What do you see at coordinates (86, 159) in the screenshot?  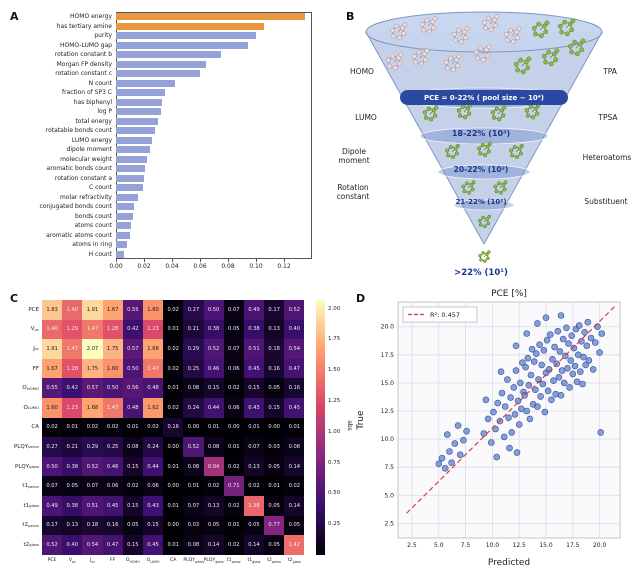 I see `bar-category-label: molecular weight` at bounding box center [86, 159].